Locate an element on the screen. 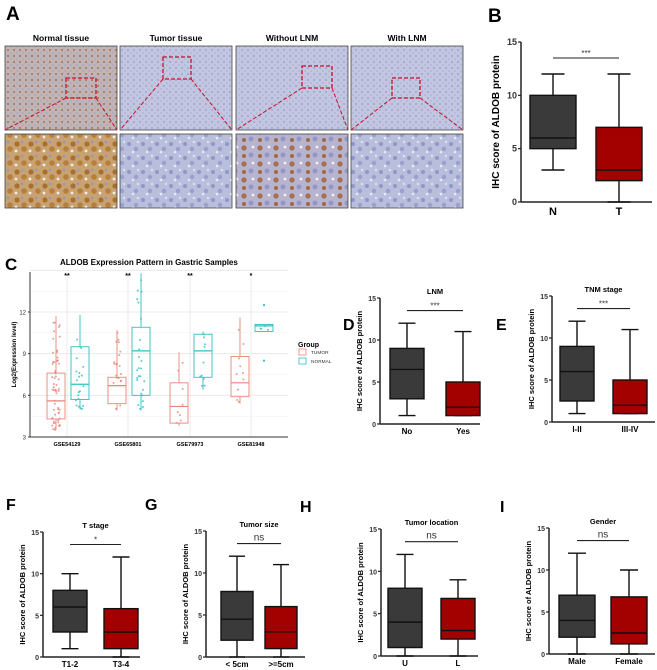 The width and height of the screenshot is (657, 670). outlier-point is located at coordinates (264, 360).